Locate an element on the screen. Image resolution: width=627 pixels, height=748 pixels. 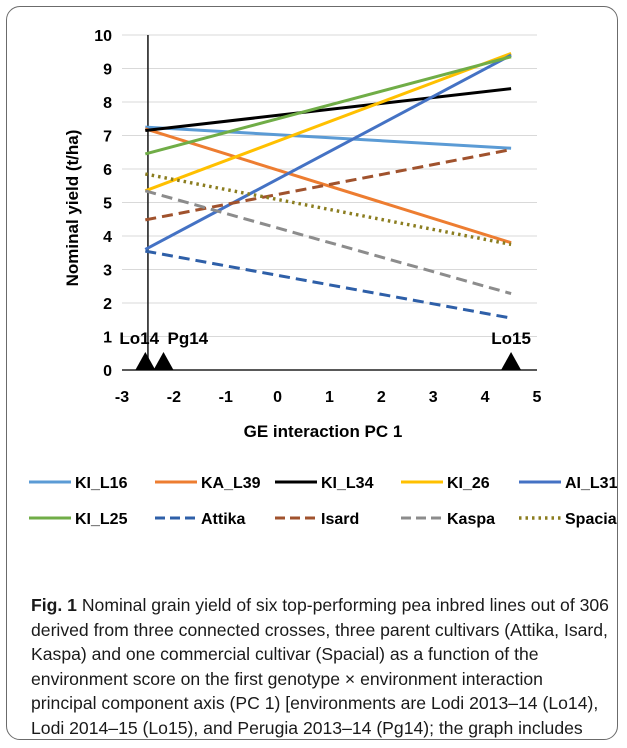
legend-label: Spacial is located at coordinates (591, 519).